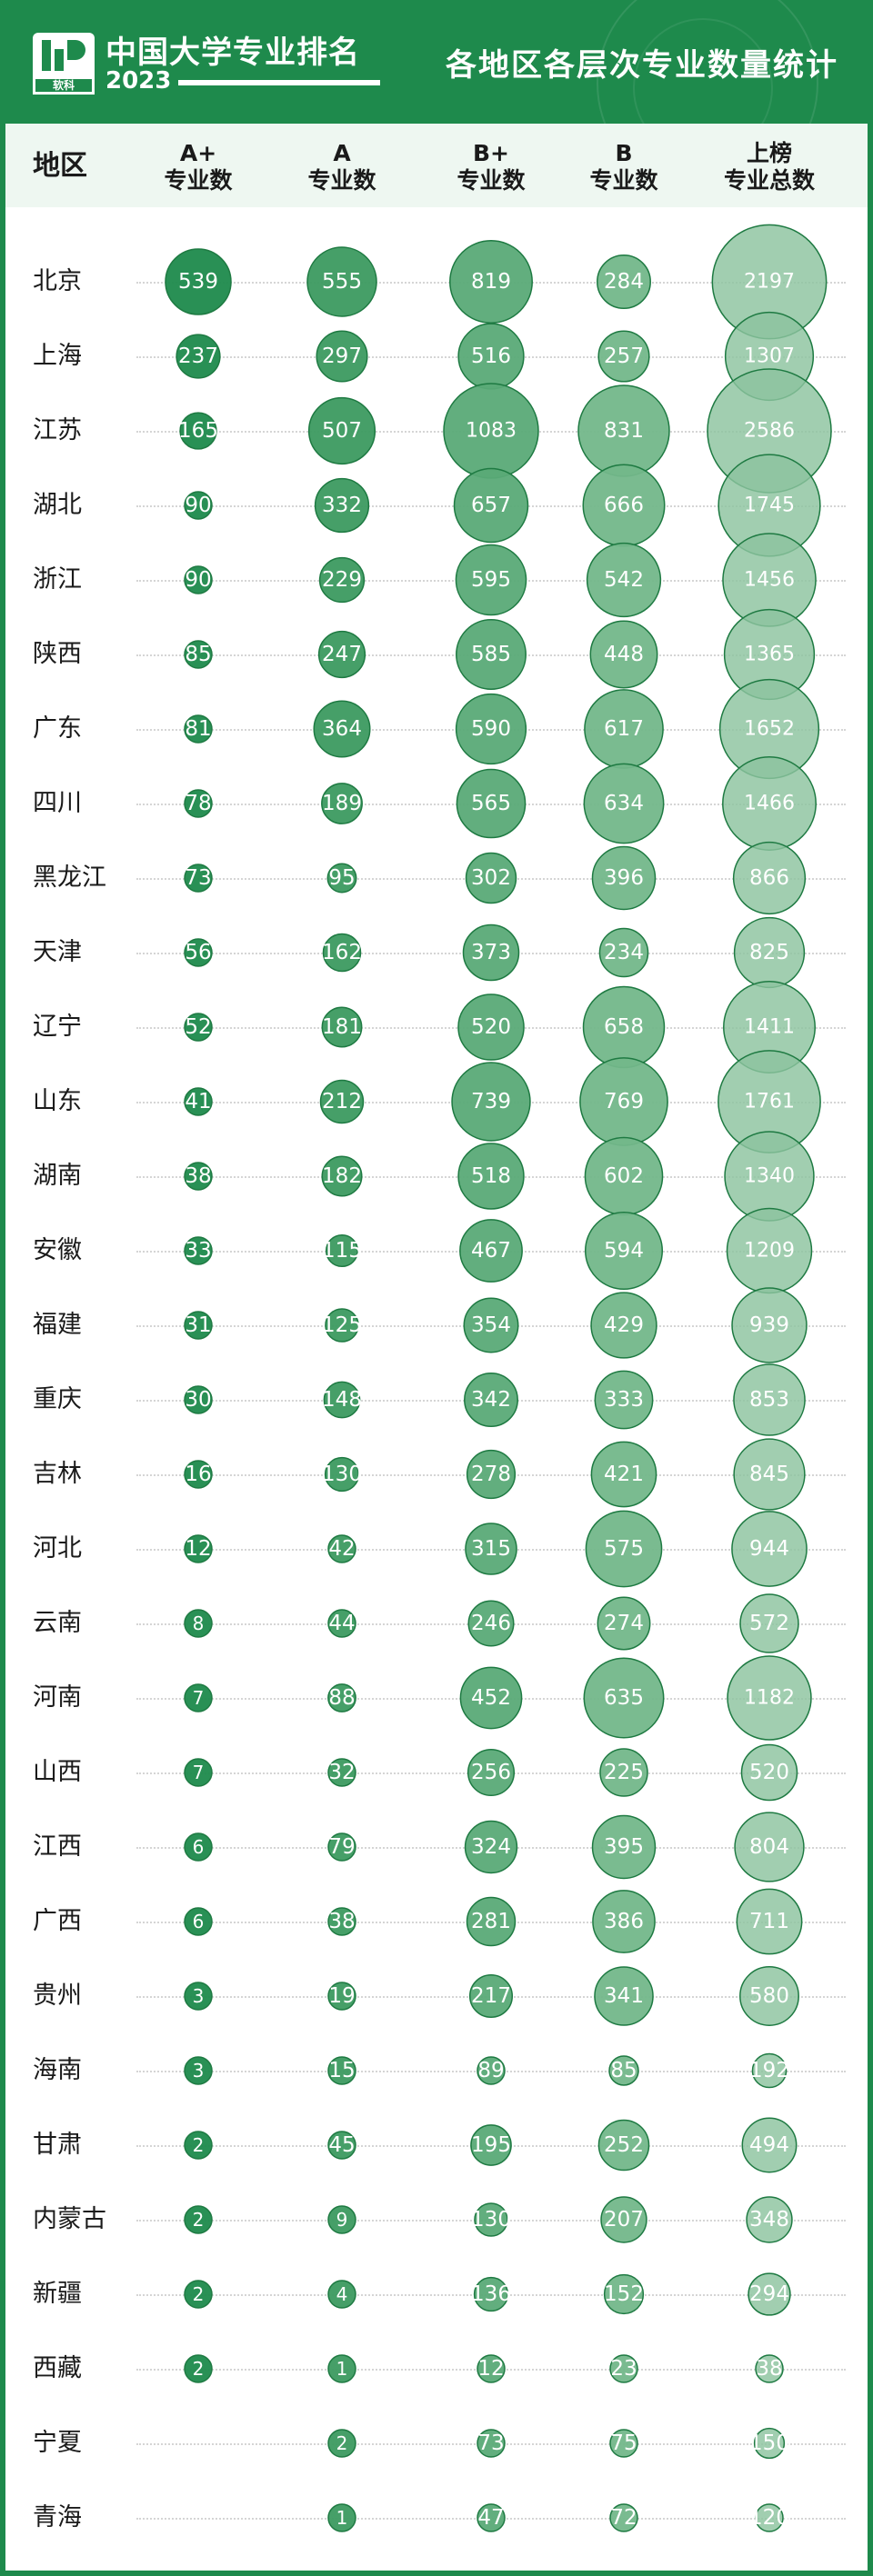 The image size is (873, 2576). What do you see at coordinates (58, 1921) in the screenshot?
I see `row-label: 广西` at bounding box center [58, 1921].